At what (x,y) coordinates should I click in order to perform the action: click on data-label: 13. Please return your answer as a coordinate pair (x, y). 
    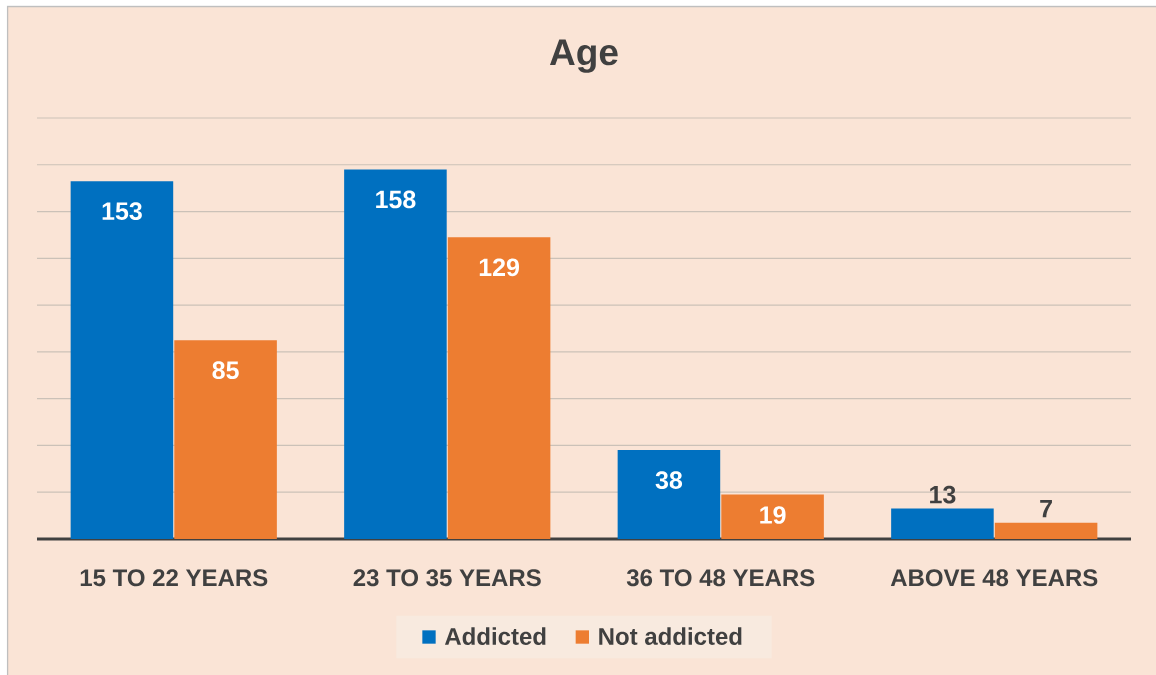
    Looking at the image, I should click on (943, 494).